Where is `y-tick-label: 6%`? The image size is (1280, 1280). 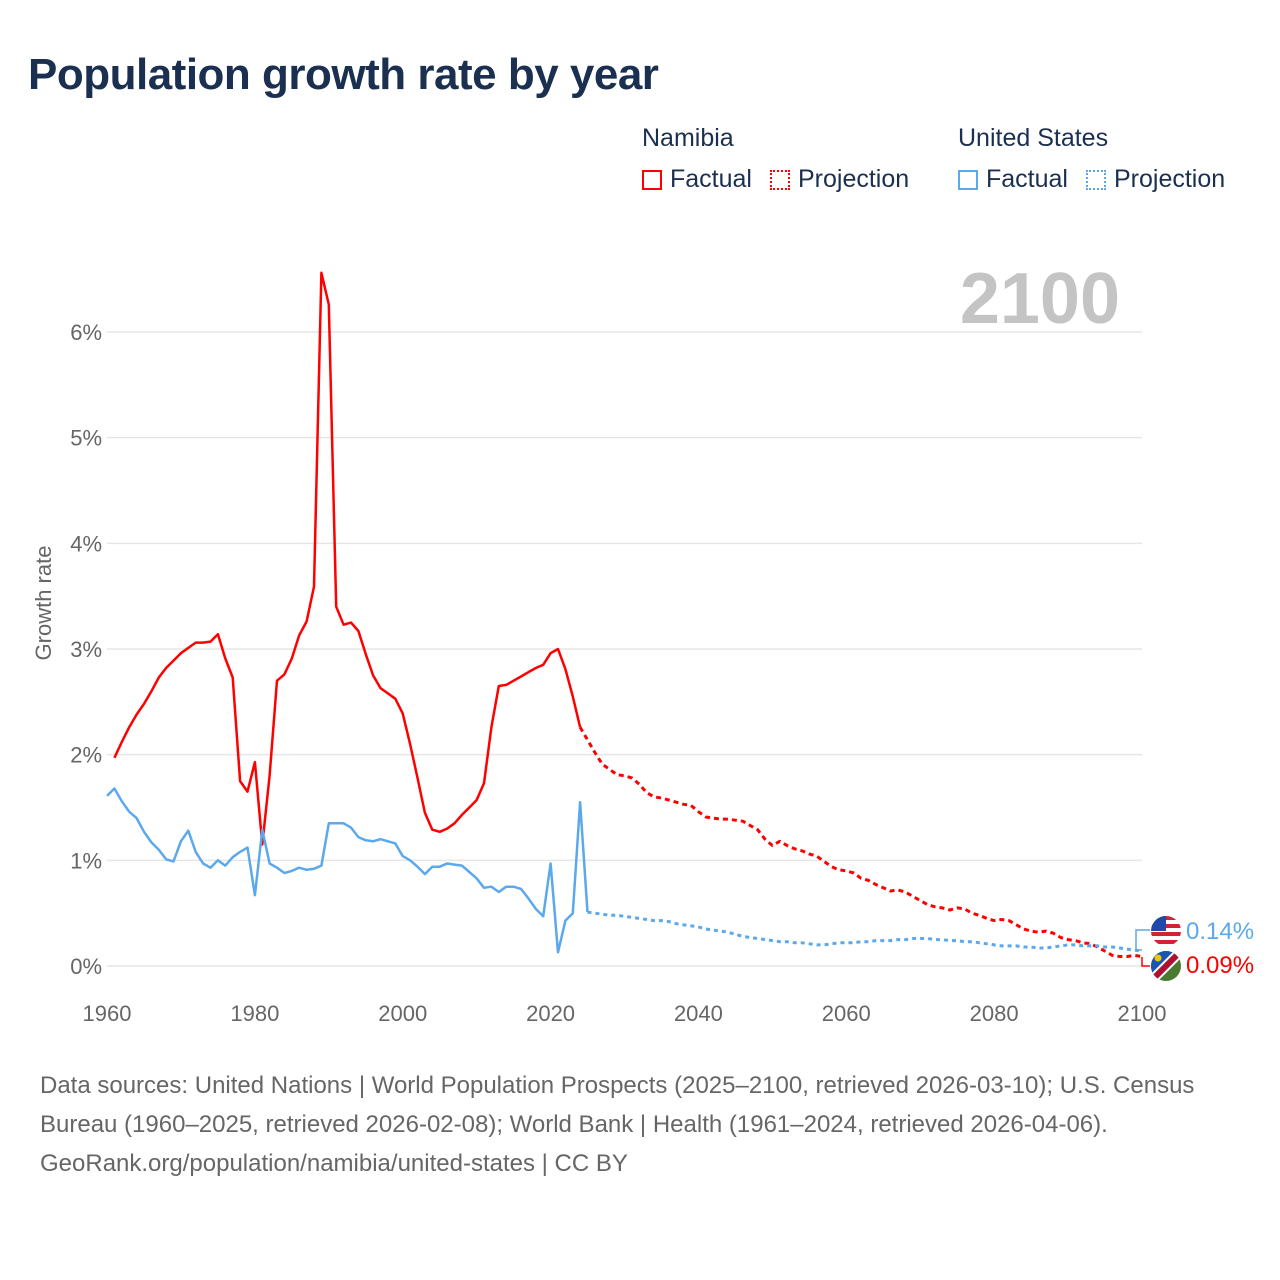
y-tick-label: 6% is located at coordinates (86, 332).